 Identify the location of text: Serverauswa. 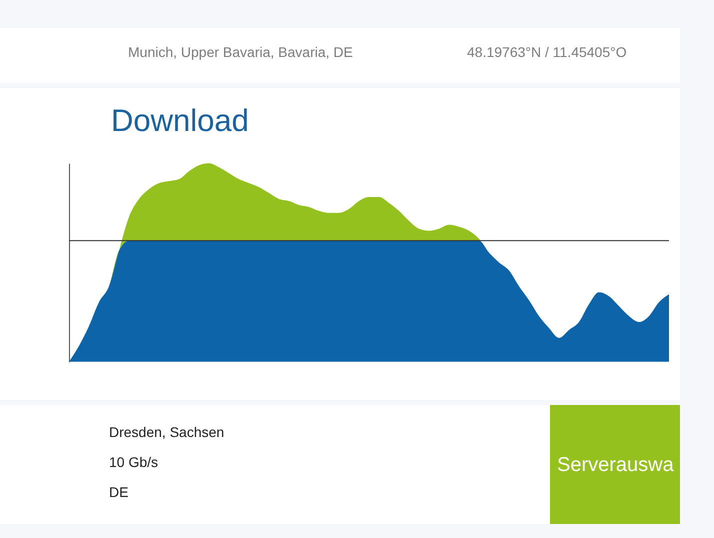
(616, 465).